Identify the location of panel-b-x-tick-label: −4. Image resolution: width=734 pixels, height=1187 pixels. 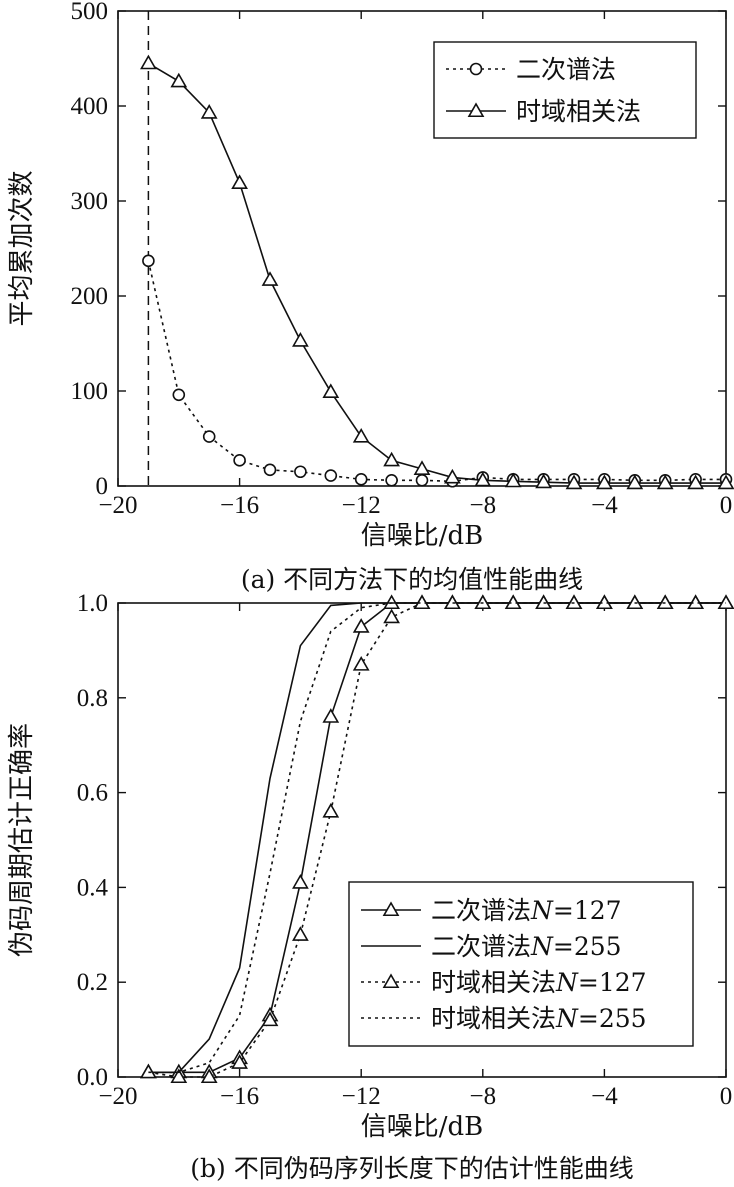
(604, 1096).